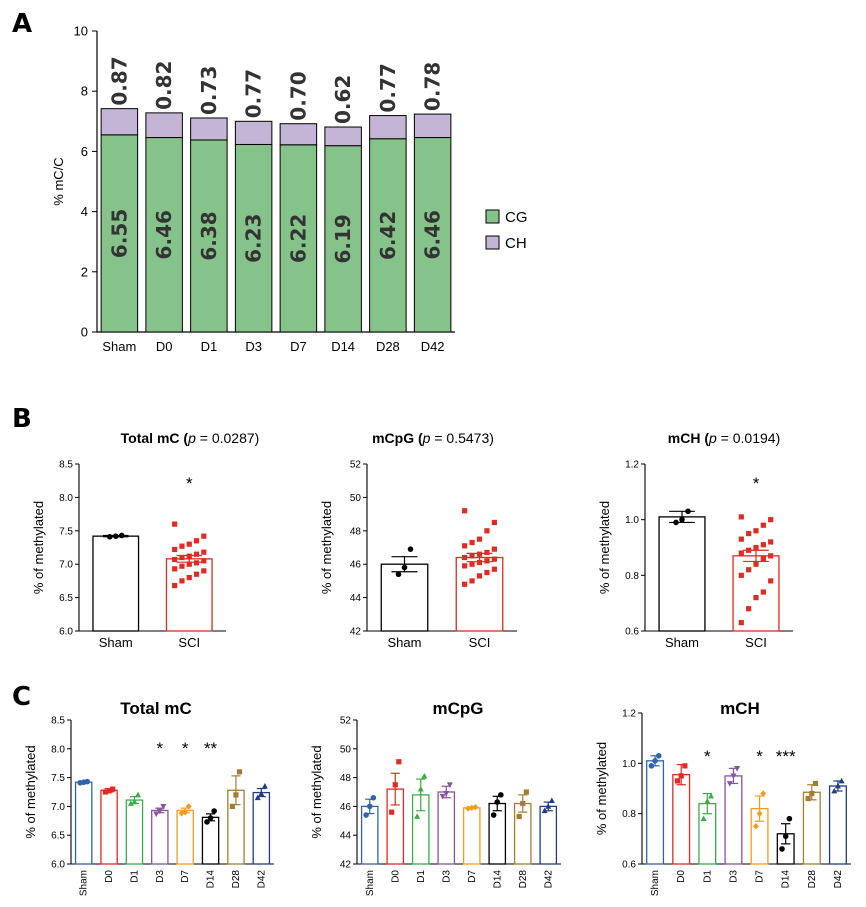  Describe the element at coordinates (298, 95) in the screenshot. I see `data-label-ch: 0.70` at that location.